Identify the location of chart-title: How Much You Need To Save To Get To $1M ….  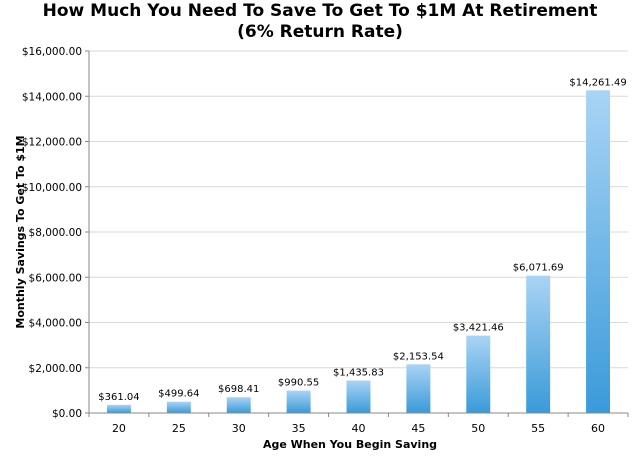
(320, 11).